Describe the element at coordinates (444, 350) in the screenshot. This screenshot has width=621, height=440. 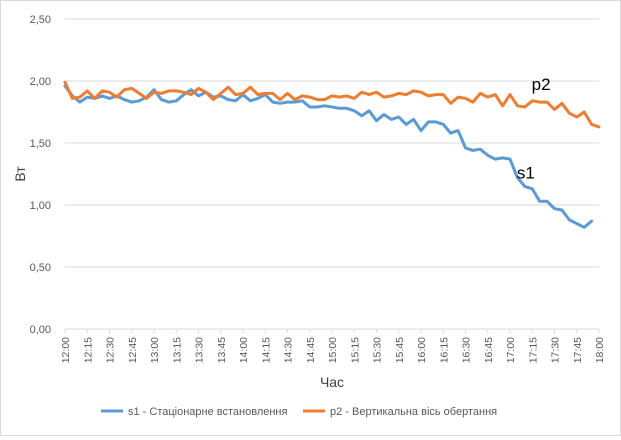
I see `x-tick-label: 16:15` at that location.